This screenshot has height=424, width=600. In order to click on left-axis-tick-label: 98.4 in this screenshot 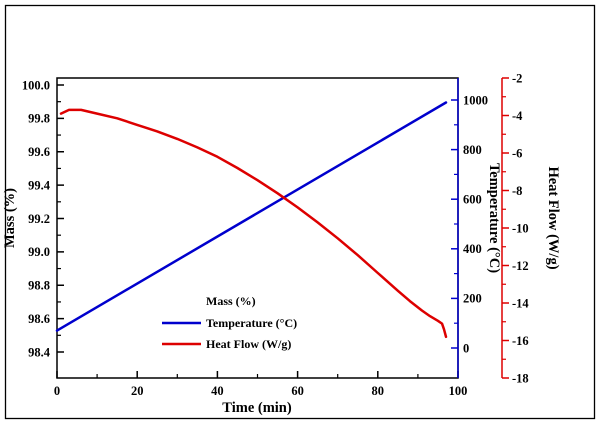, I will do `click(39, 352)`.